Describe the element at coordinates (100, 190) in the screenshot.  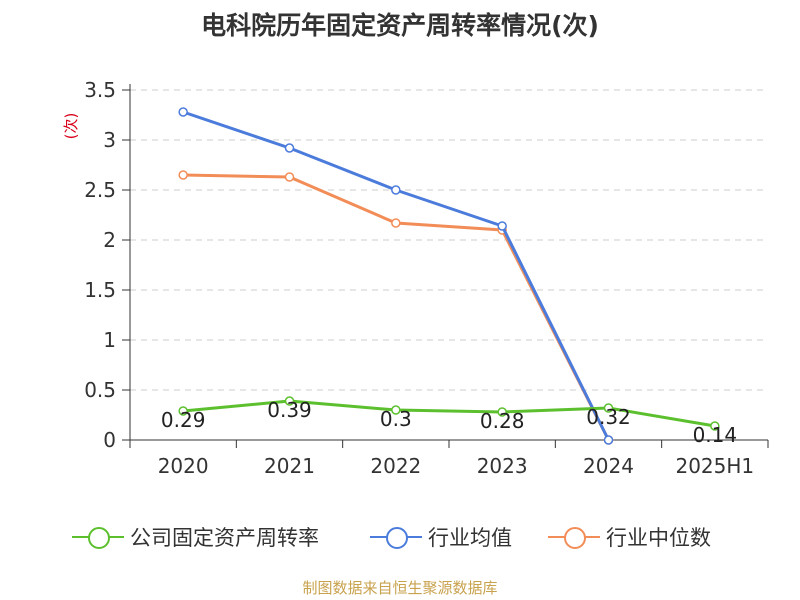
I see `y-tick-label: 2.5` at that location.